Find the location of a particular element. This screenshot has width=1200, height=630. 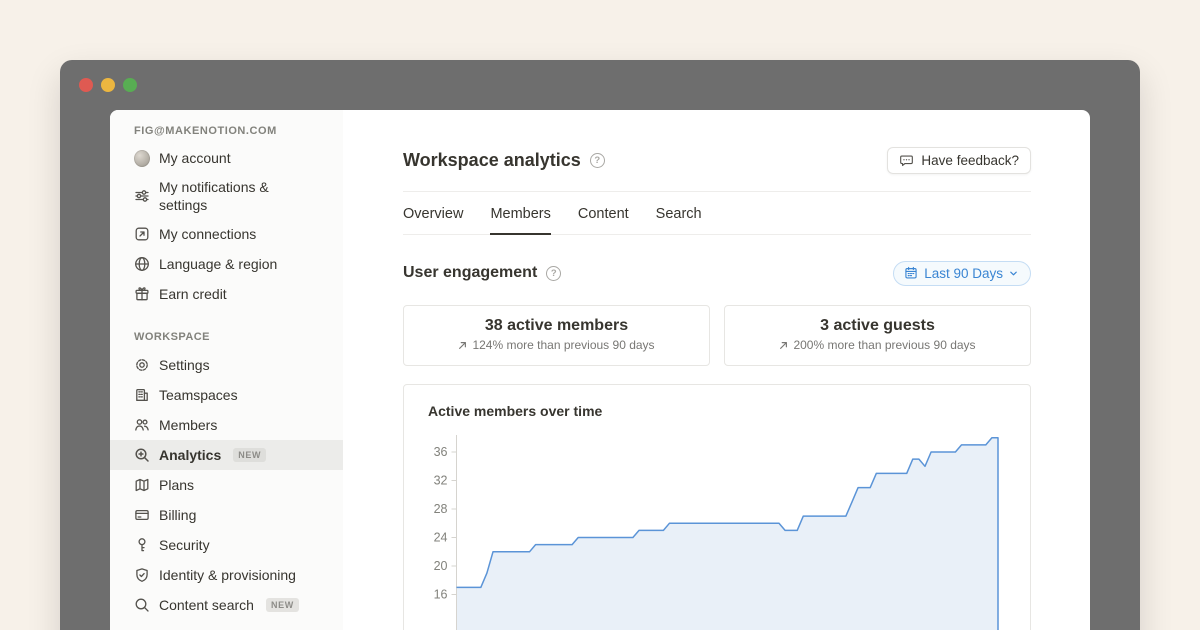

sidebar-item-label: Content search is located at coordinates (206, 605).